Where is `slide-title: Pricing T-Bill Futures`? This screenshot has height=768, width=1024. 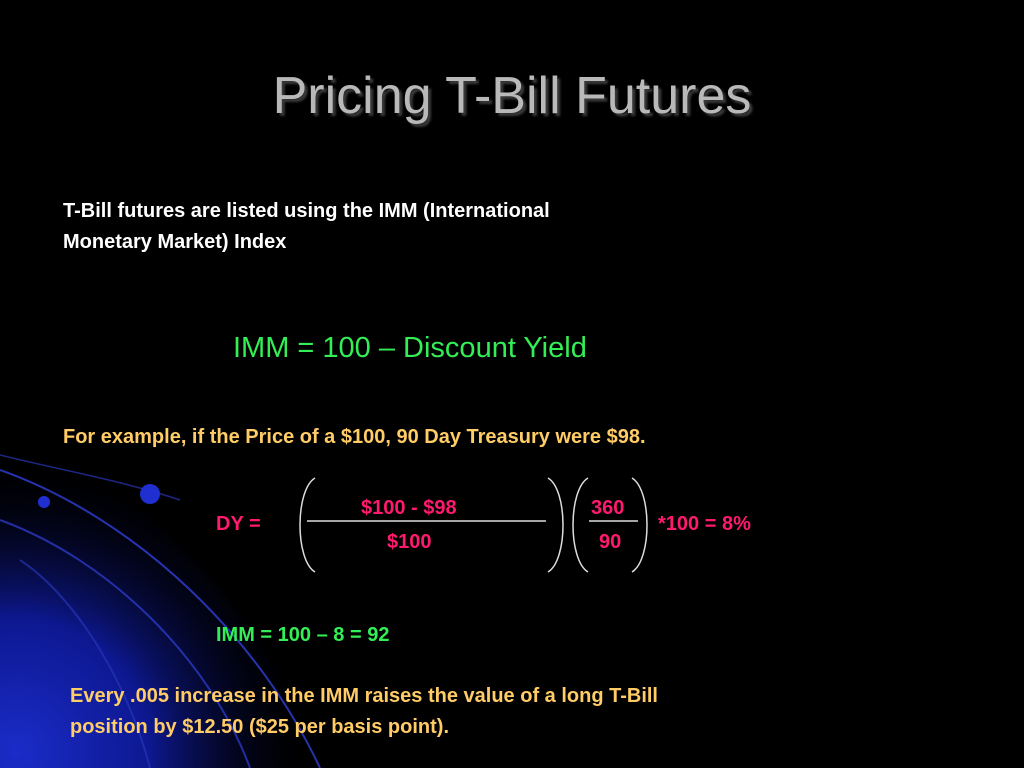 slide-title: Pricing T-Bill Futures is located at coordinates (512, 96).